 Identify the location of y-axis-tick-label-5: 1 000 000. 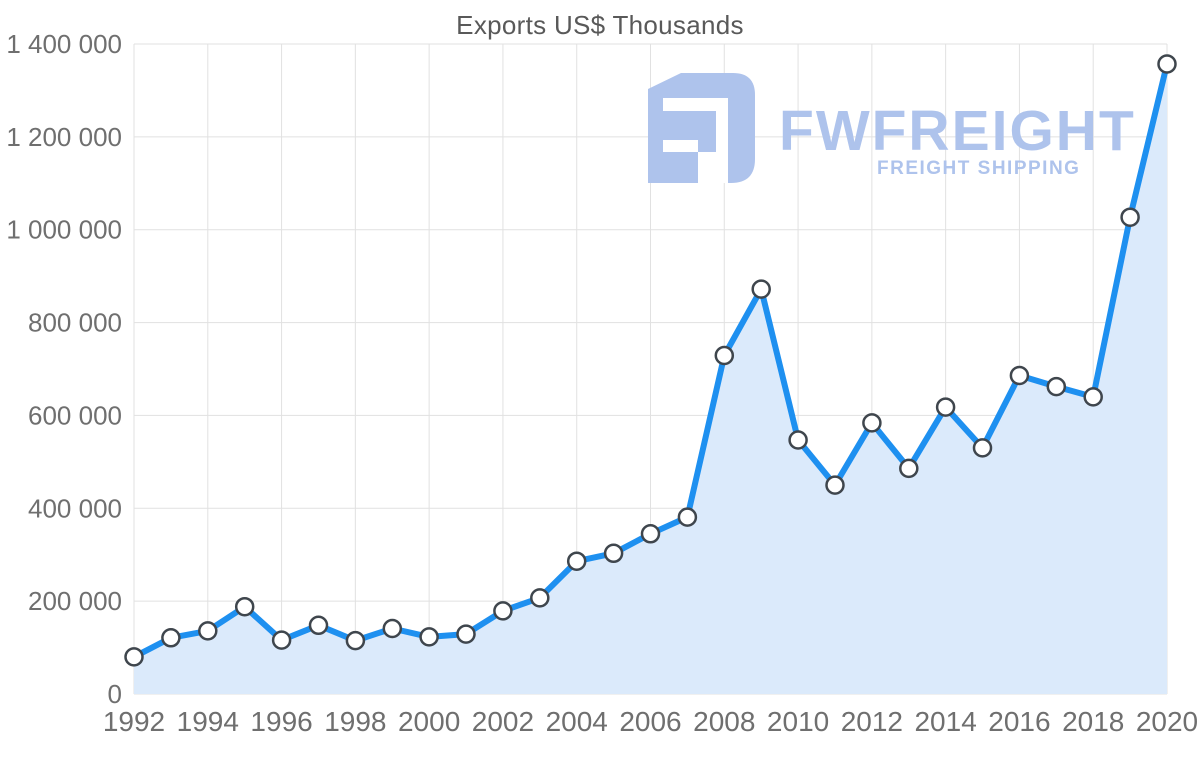
(64, 230).